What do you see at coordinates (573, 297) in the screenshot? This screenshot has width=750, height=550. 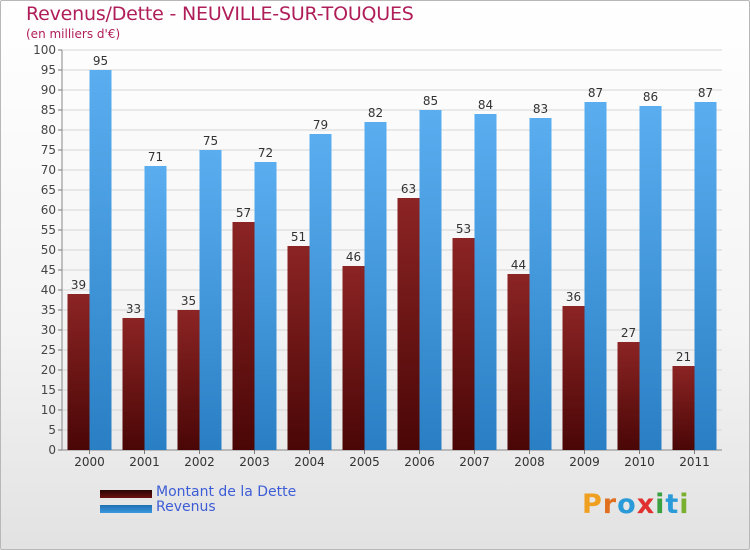 I see `data-label-dette-2009: 36` at bounding box center [573, 297].